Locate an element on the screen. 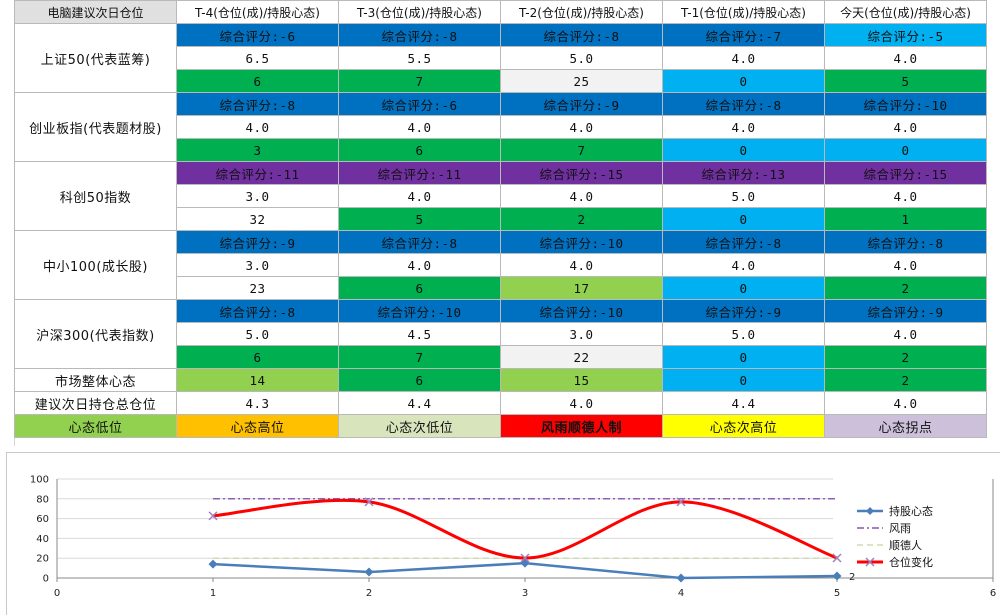 Image resolution: width=1000 pixels, height=615 pixels. market-cell: 14 is located at coordinates (257, 380).